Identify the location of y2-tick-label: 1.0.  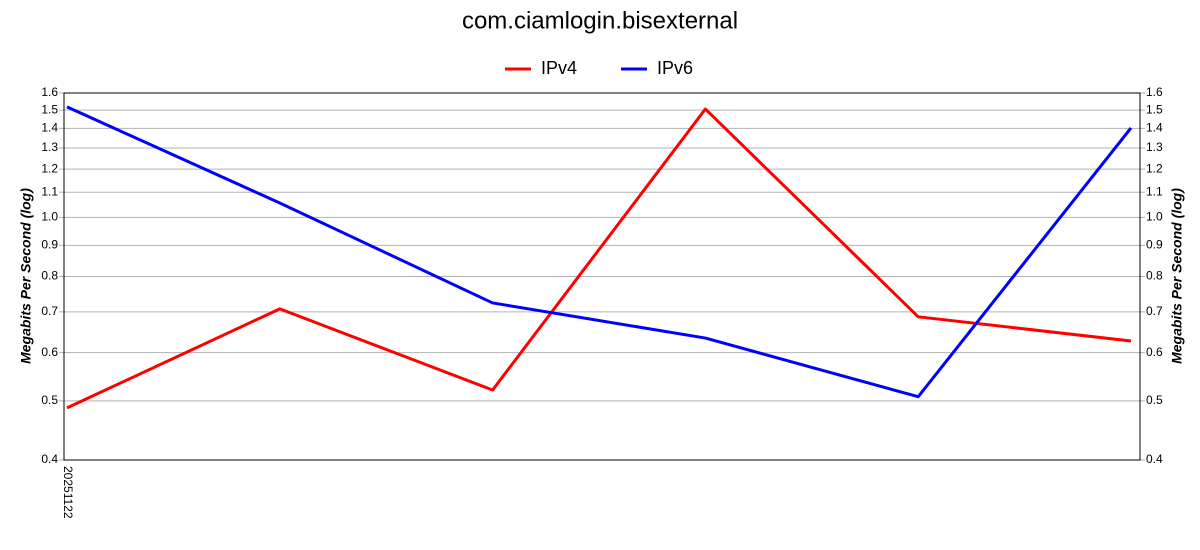
(1154, 217).